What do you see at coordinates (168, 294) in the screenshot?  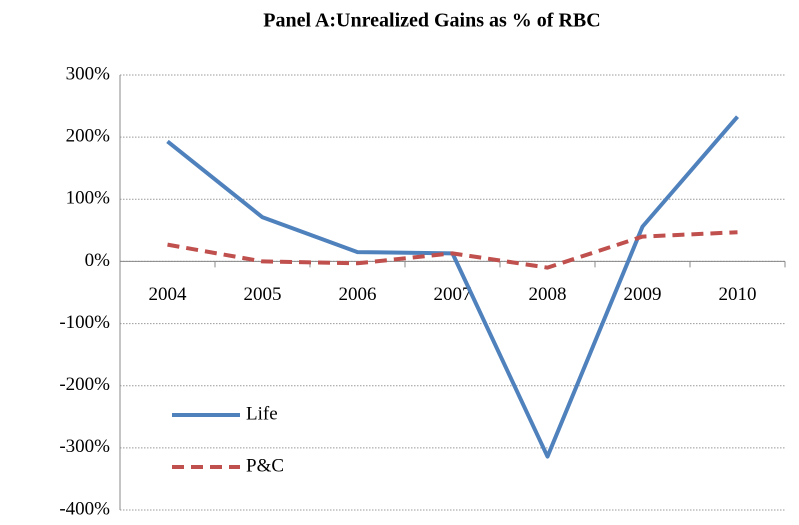 I see `x-tick-label: 2004` at bounding box center [168, 294].